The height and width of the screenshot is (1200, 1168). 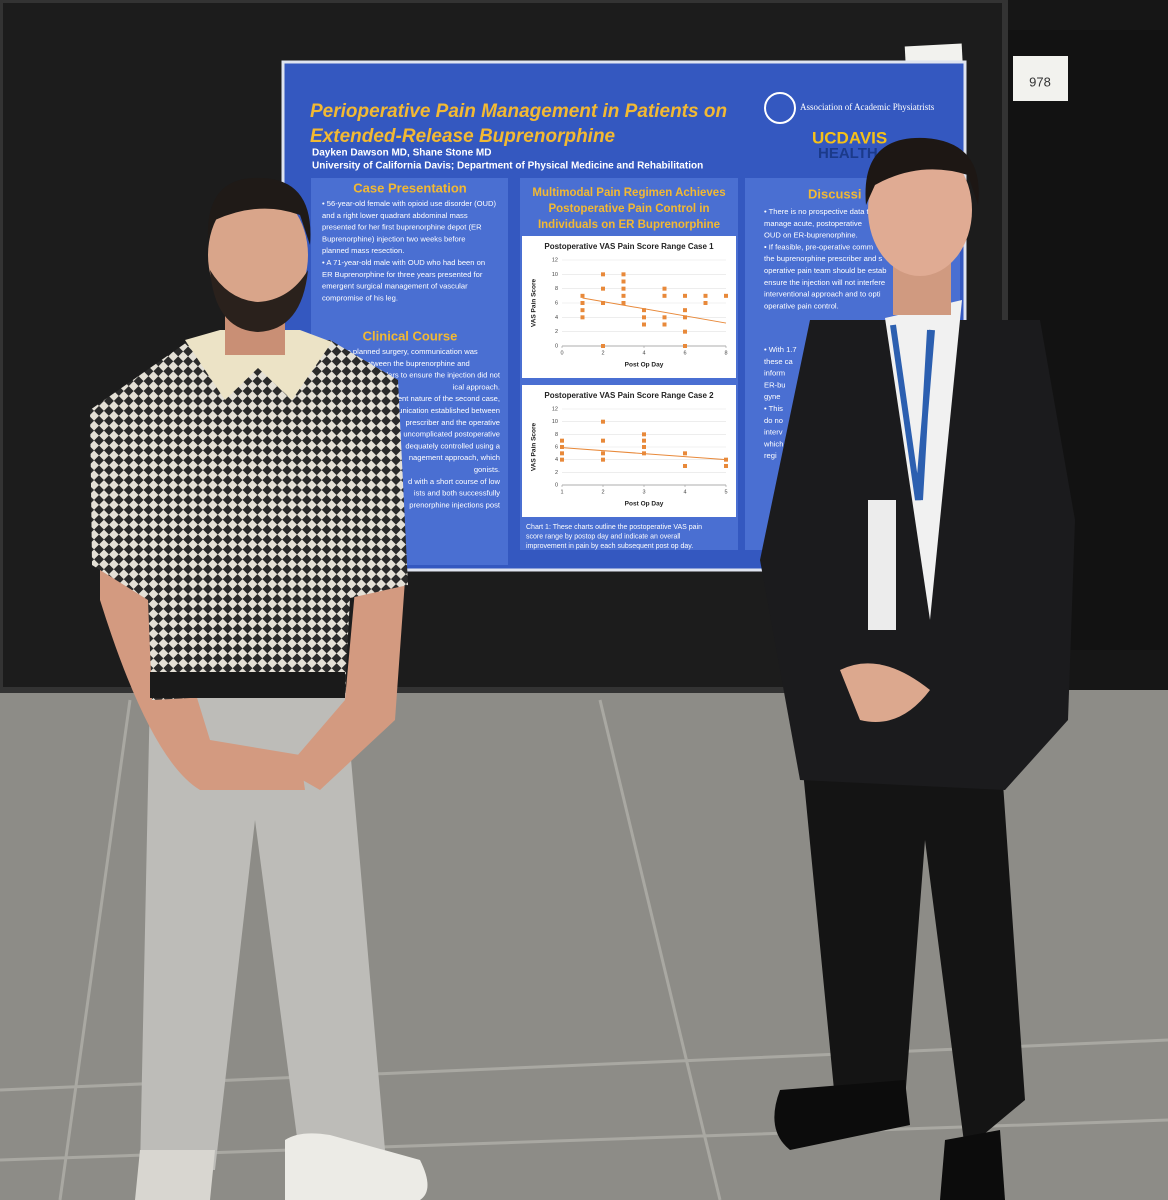 What do you see at coordinates (774, 373) in the screenshot?
I see `body-text: inform` at bounding box center [774, 373].